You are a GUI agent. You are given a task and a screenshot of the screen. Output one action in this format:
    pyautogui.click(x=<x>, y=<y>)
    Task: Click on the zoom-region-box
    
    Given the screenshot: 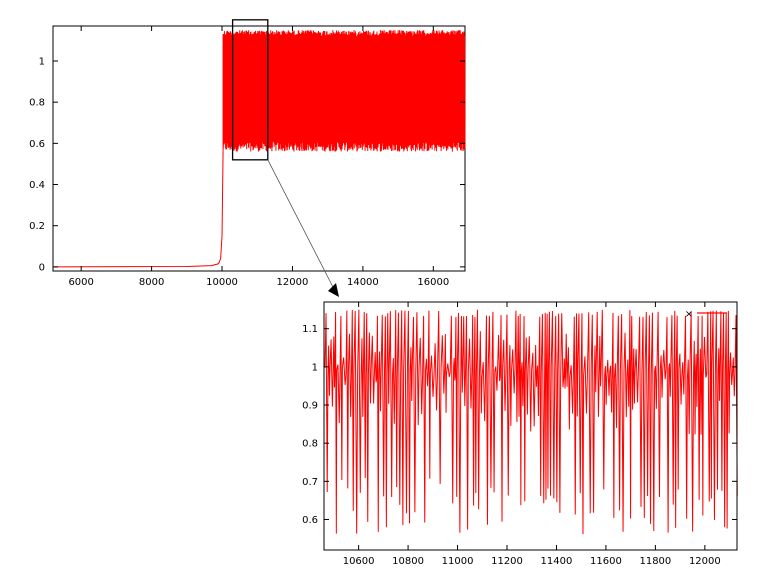 What is the action you would take?
    pyautogui.click(x=250, y=90)
    